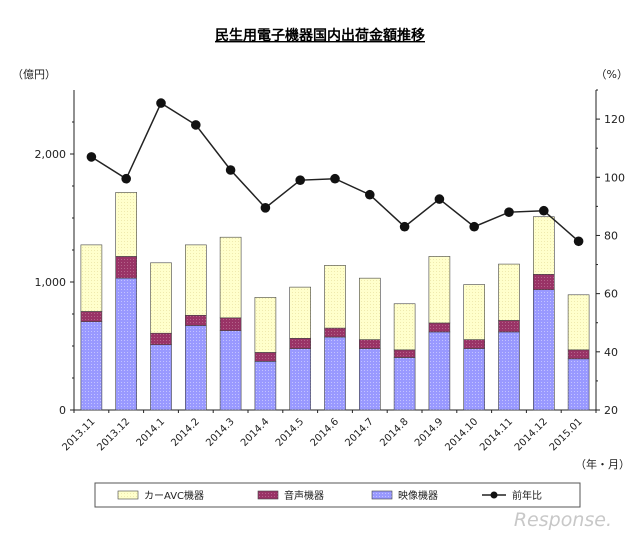 This screenshot has width=640, height=541. Describe the element at coordinates (611, 410) in the screenshot. I see `y-right-tick-label: 20` at that location.